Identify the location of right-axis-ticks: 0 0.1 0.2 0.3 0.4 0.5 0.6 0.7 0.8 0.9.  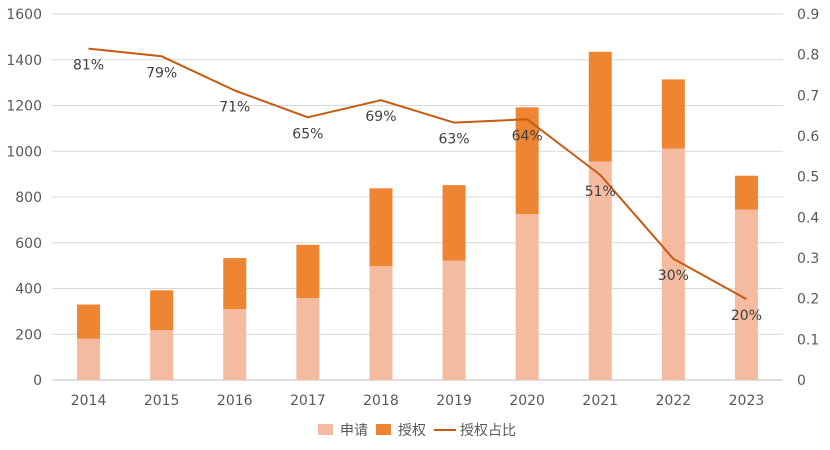
(808, 198).